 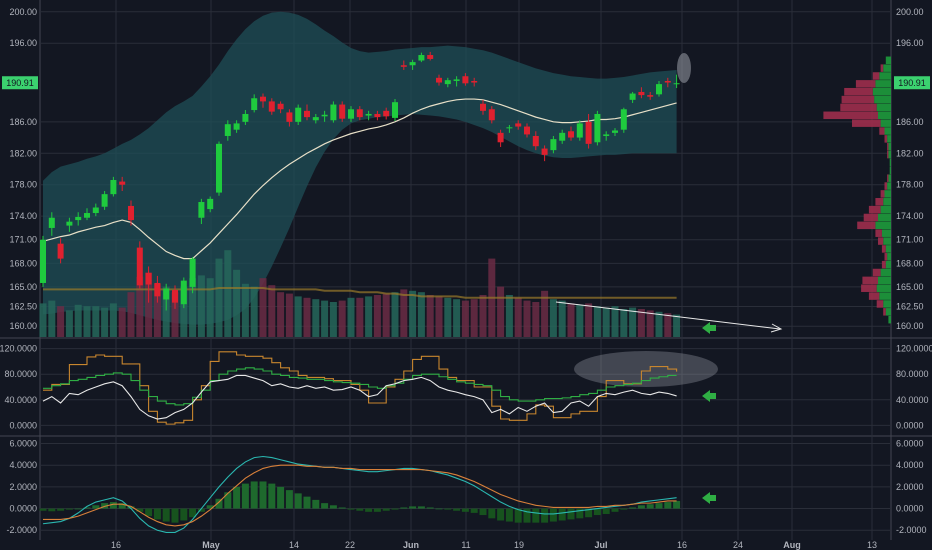 What do you see at coordinates (668, 315) in the screenshot?
I see `trend-line-arrow` at bounding box center [668, 315].